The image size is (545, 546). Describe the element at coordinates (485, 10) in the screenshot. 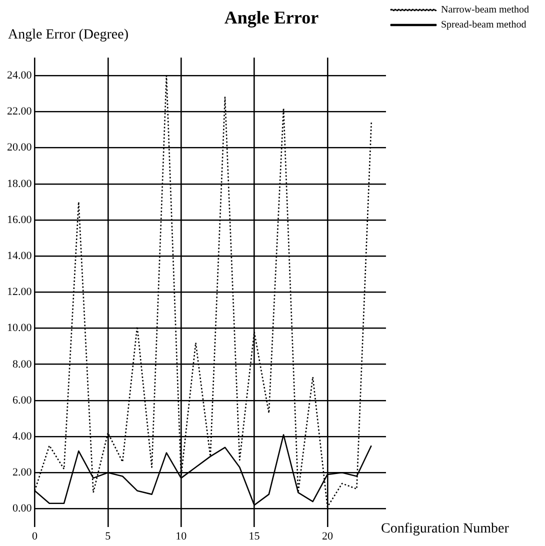

I see `legend-label: Narrow-beam method` at that location.